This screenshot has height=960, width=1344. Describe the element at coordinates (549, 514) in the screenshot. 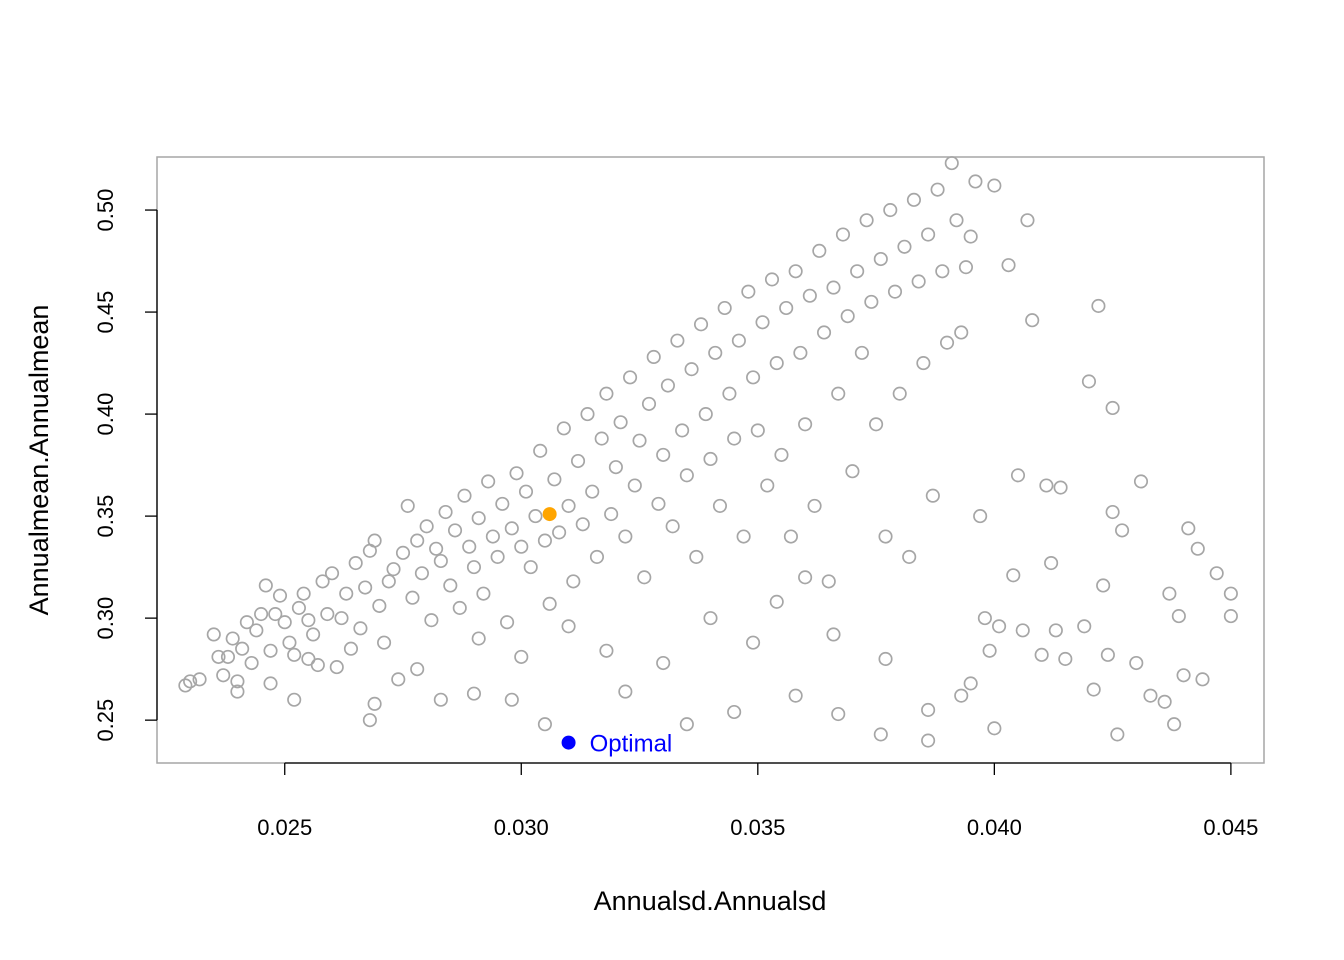

I see `highlight-point` at that location.